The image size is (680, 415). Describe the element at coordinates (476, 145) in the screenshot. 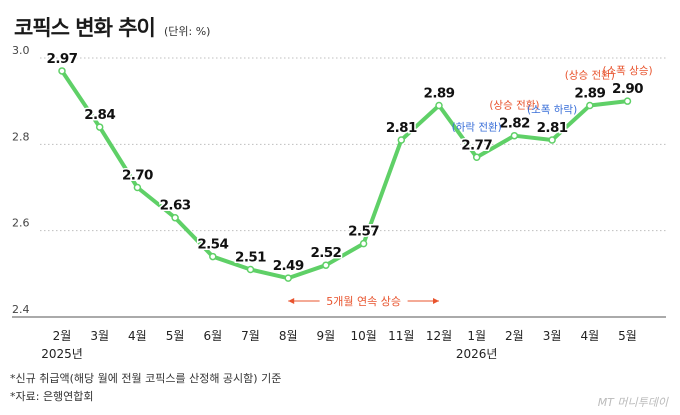

I see `data-label: 2.77` at that location.